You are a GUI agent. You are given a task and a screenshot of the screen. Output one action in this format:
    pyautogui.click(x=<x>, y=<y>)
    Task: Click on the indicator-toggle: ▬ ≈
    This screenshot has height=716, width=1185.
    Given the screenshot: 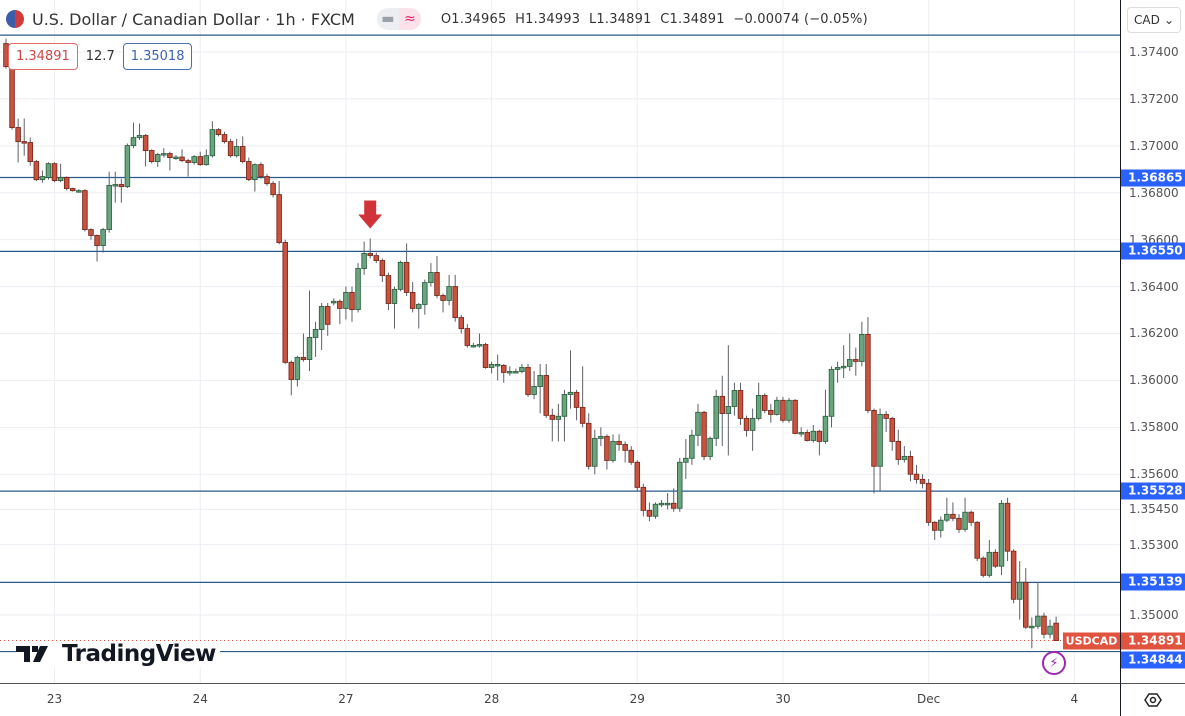 What is the action you would take?
    pyautogui.click(x=398, y=19)
    